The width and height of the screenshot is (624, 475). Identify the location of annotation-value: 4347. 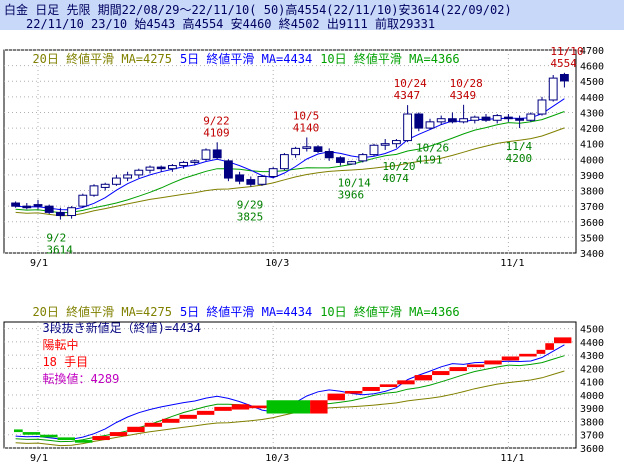
(407, 95).